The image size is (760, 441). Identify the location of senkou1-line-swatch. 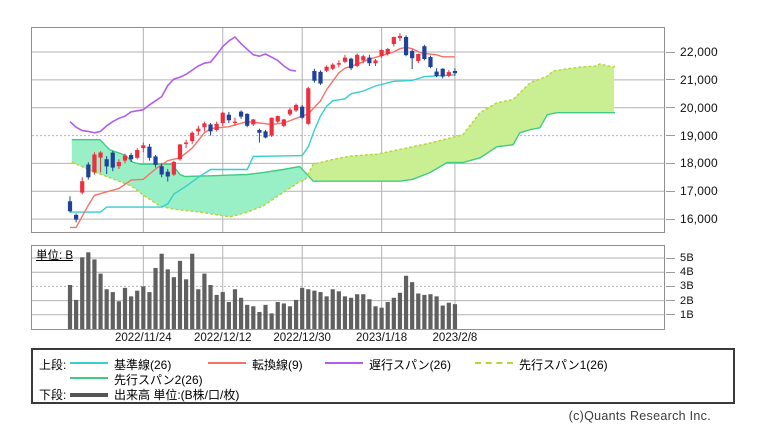
(494, 363).